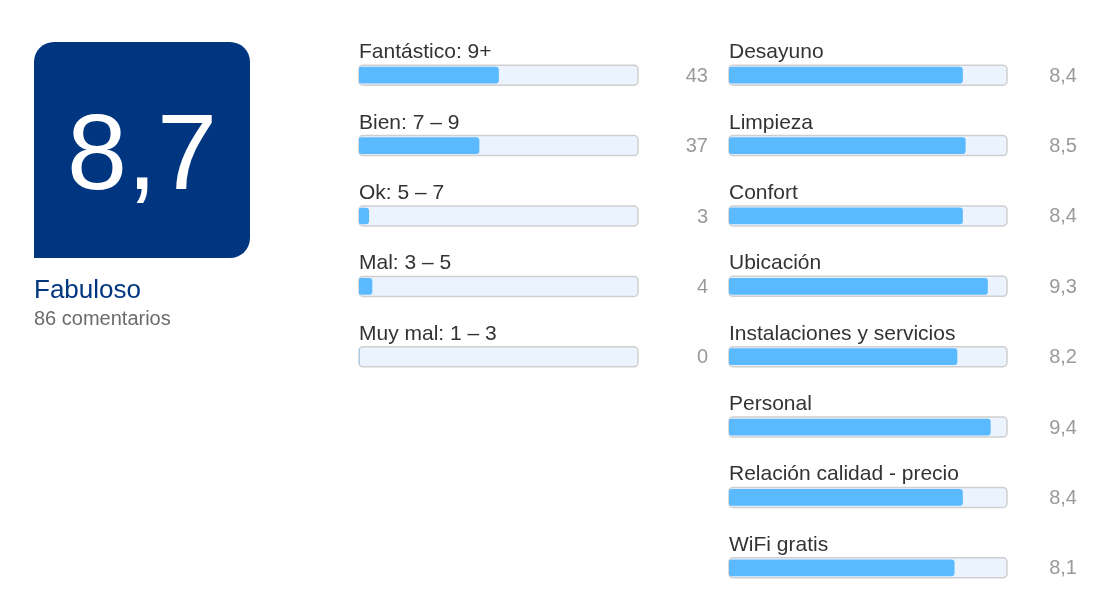 The image size is (1118, 612). What do you see at coordinates (1063, 567) in the screenshot?
I see `data-label: 8,1` at bounding box center [1063, 567].